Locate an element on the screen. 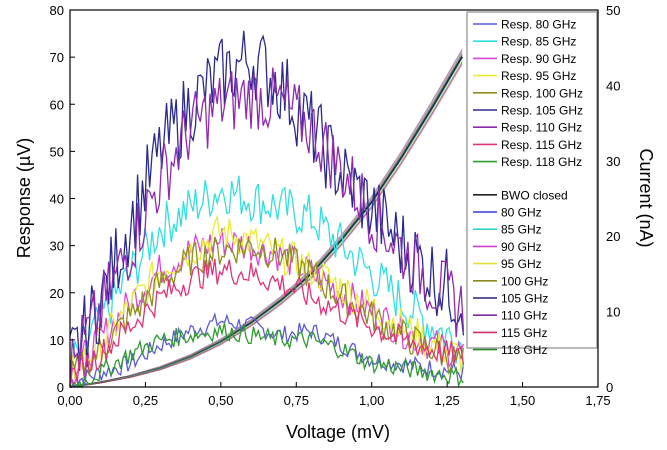 Image resolution: width=667 pixels, height=450 pixels. y-axis-label: Response (µV) is located at coordinates (24, 198).